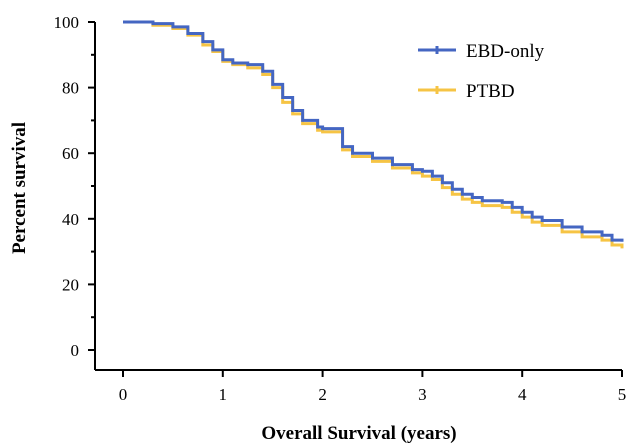 The image size is (627, 446). Describe the element at coordinates (622, 394) in the screenshot. I see `x-tick-label: 5` at that location.